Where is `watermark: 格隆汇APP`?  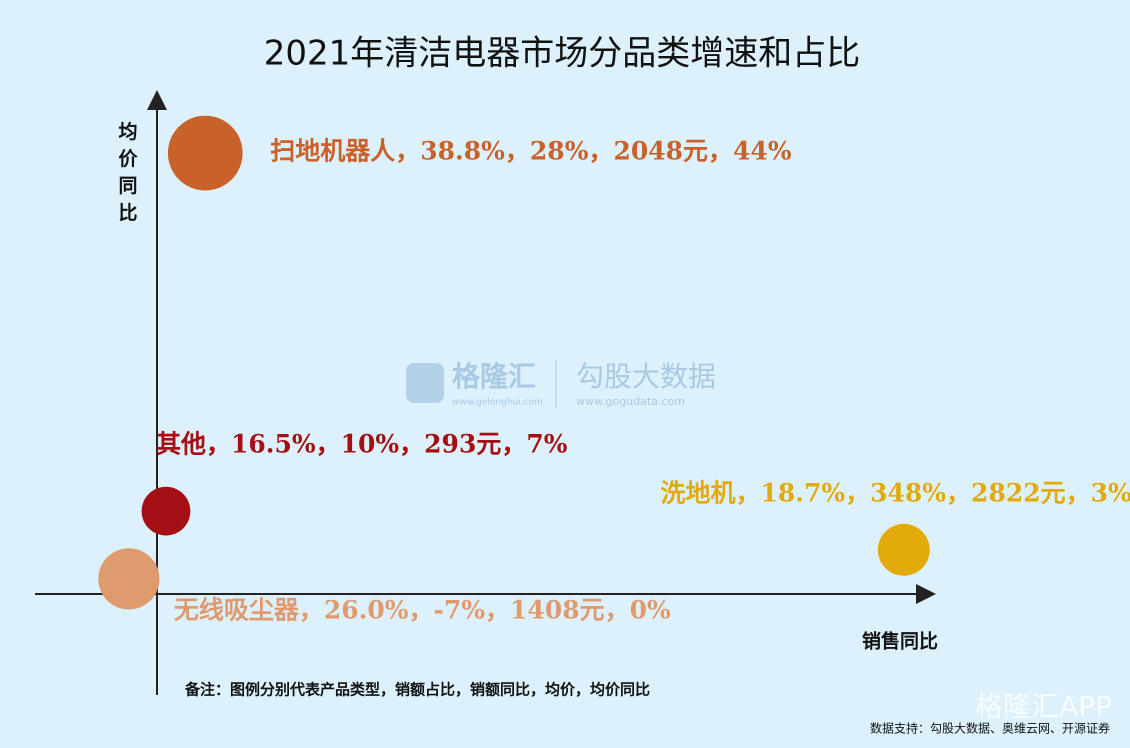 watermark: 格隆汇APP is located at coordinates (1043, 706).